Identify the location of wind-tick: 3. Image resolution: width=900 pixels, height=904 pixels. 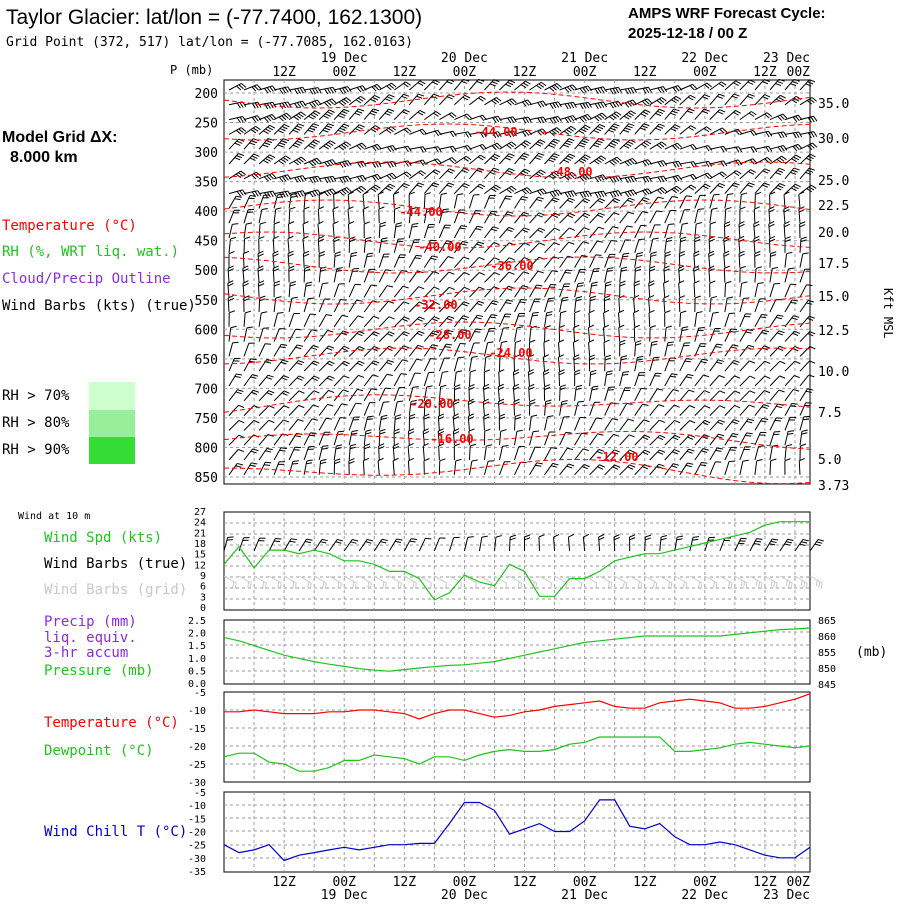
(203, 597).